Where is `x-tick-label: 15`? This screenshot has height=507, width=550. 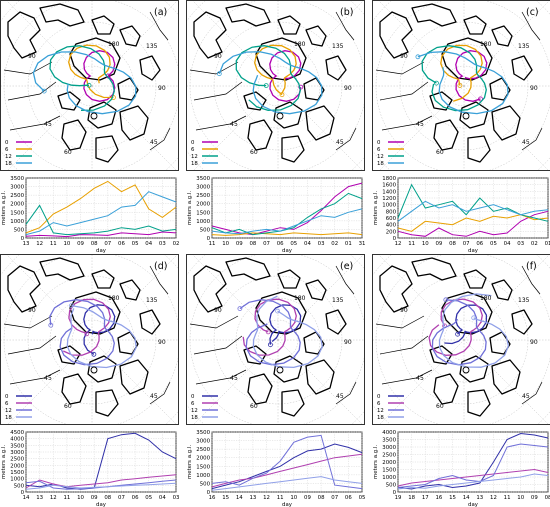 x-tick-label: 15 is located at coordinates (225, 498).